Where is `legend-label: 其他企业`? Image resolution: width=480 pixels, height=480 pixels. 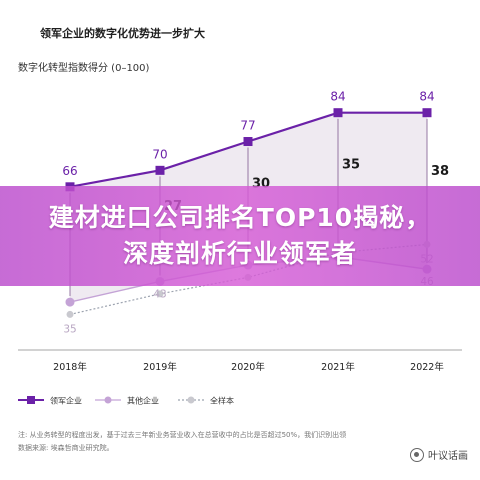 legend-label: 其他企业 is located at coordinates (143, 401).